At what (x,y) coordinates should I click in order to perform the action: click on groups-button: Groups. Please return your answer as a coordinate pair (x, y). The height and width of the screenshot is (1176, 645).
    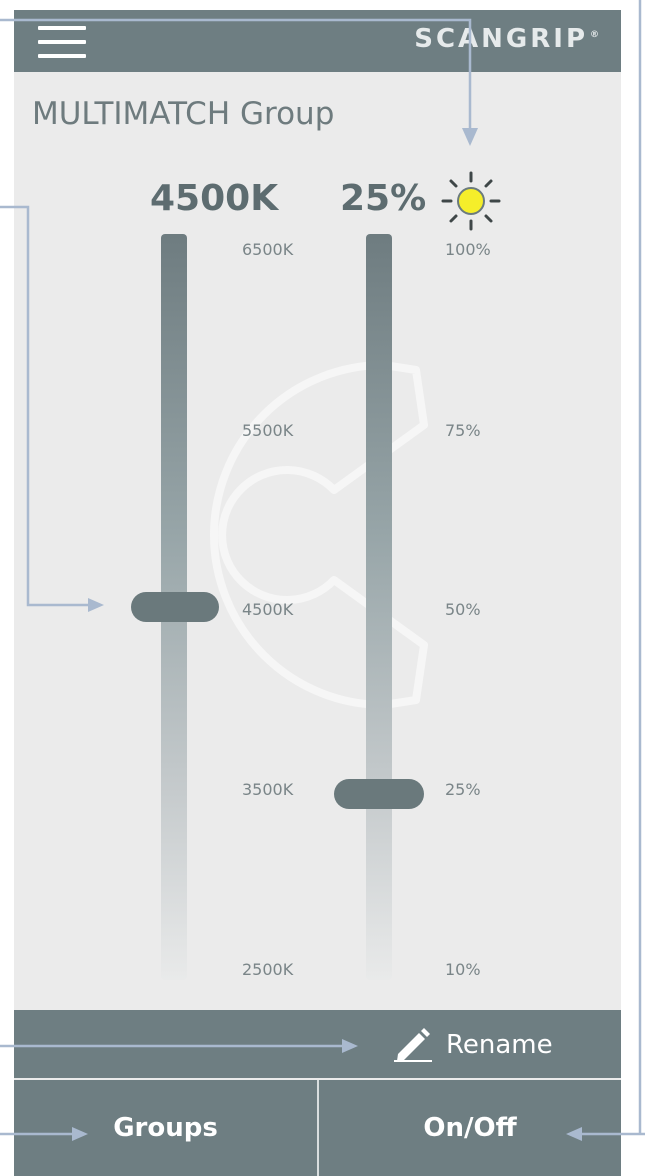
    Looking at the image, I should click on (165, 1128).